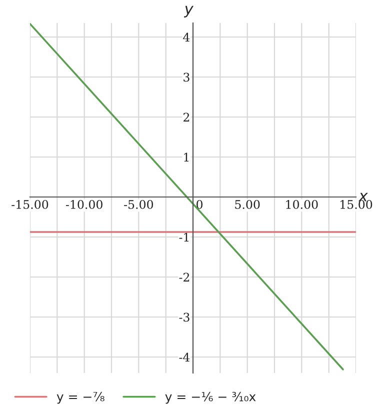 This screenshot has height=414, width=384. What do you see at coordinates (184, 317) in the screenshot?
I see `y-tick-label: -3` at bounding box center [184, 317].